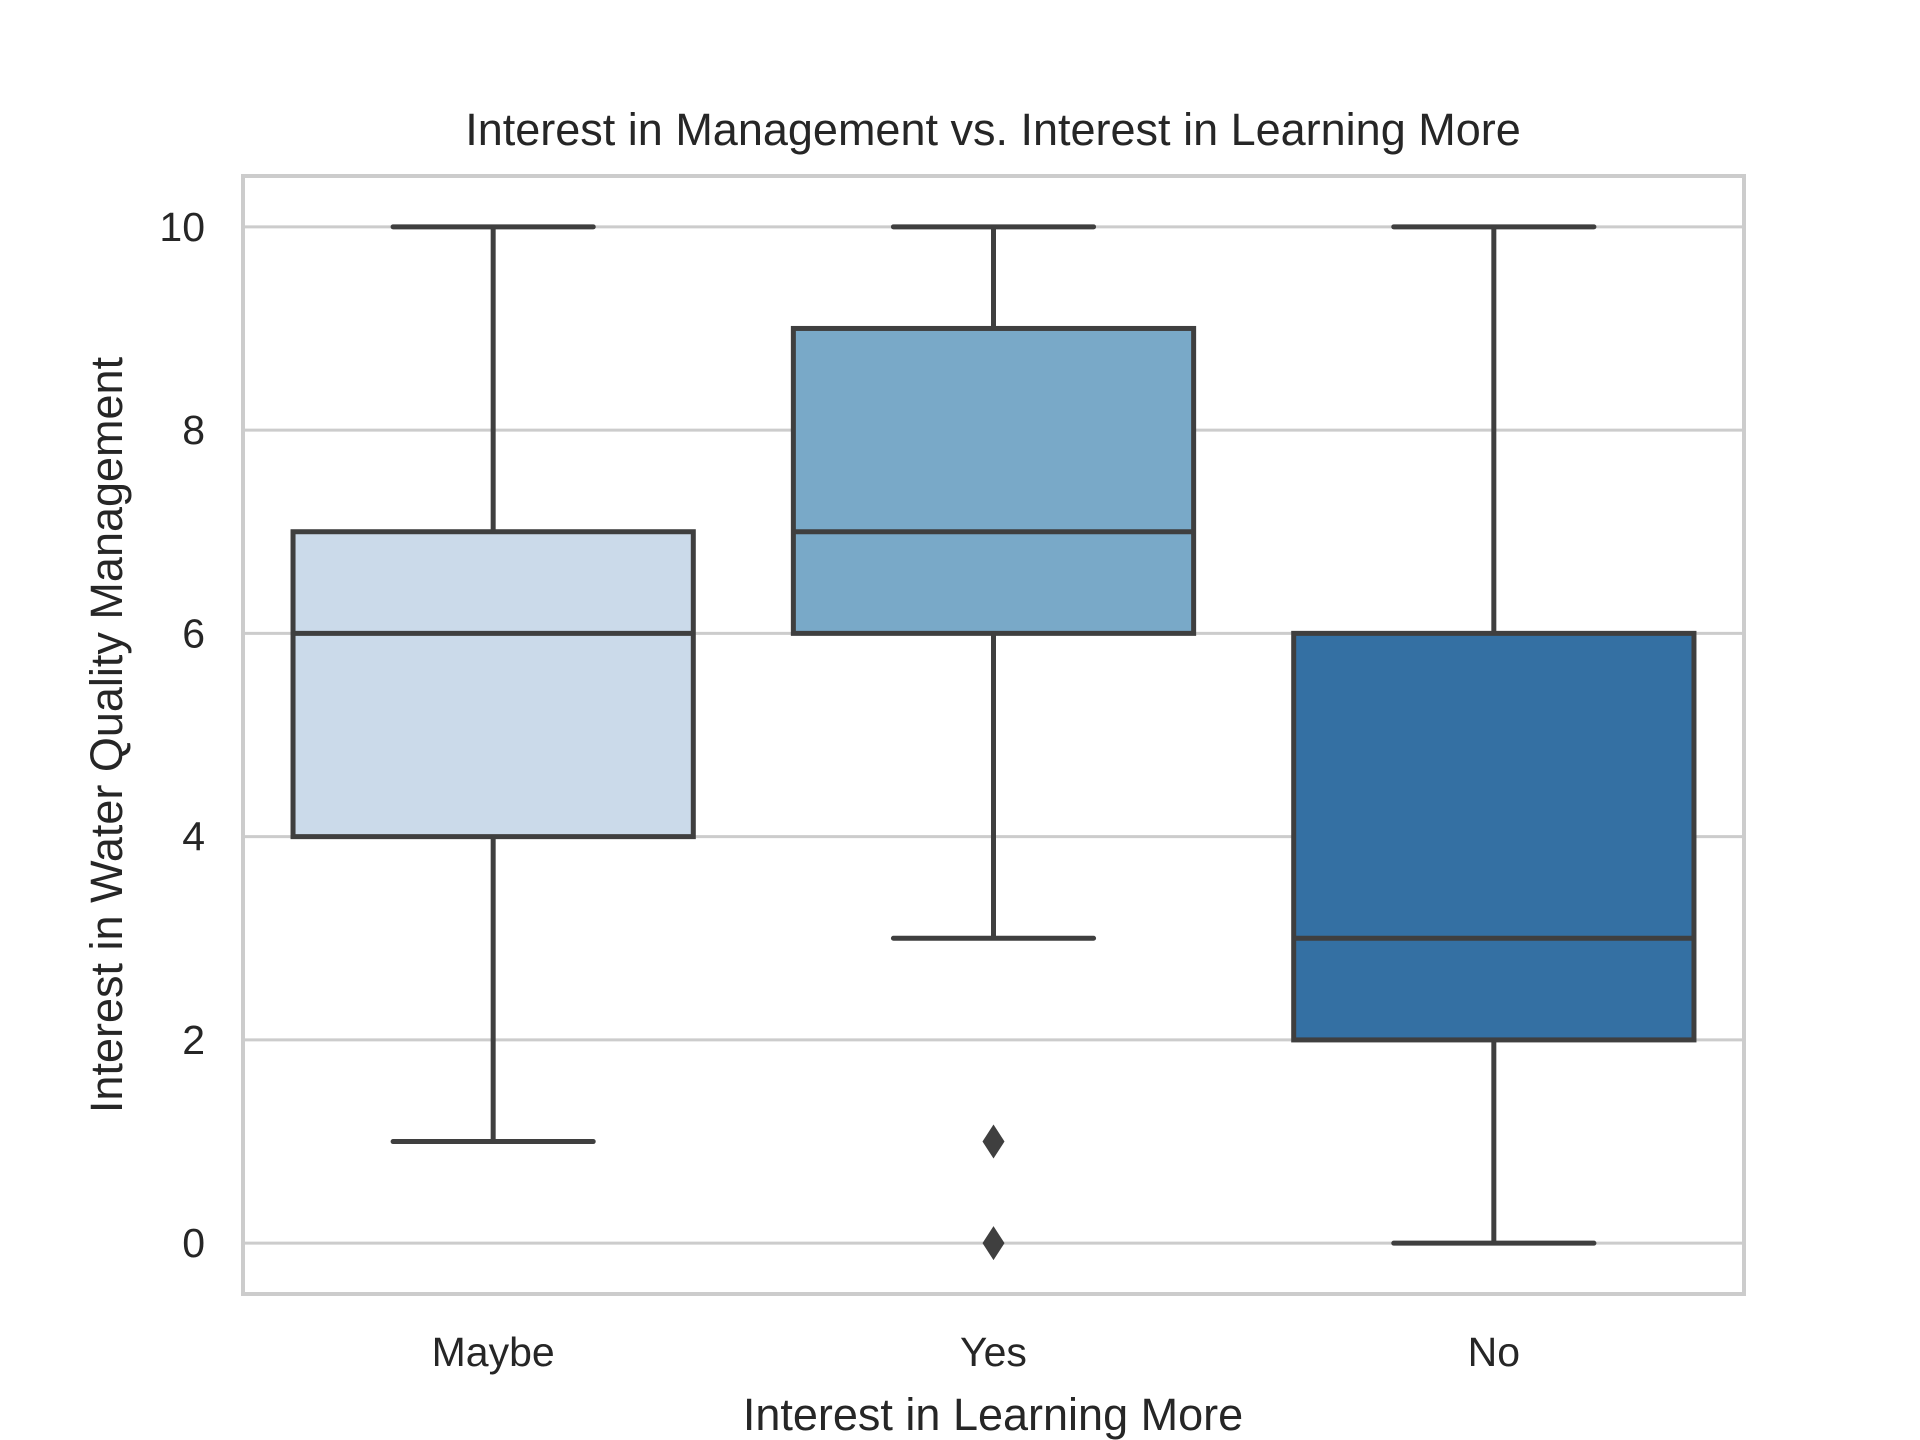 The image size is (1920, 1440). What do you see at coordinates (1494, 836) in the screenshot?
I see `box-no` at bounding box center [1494, 836].